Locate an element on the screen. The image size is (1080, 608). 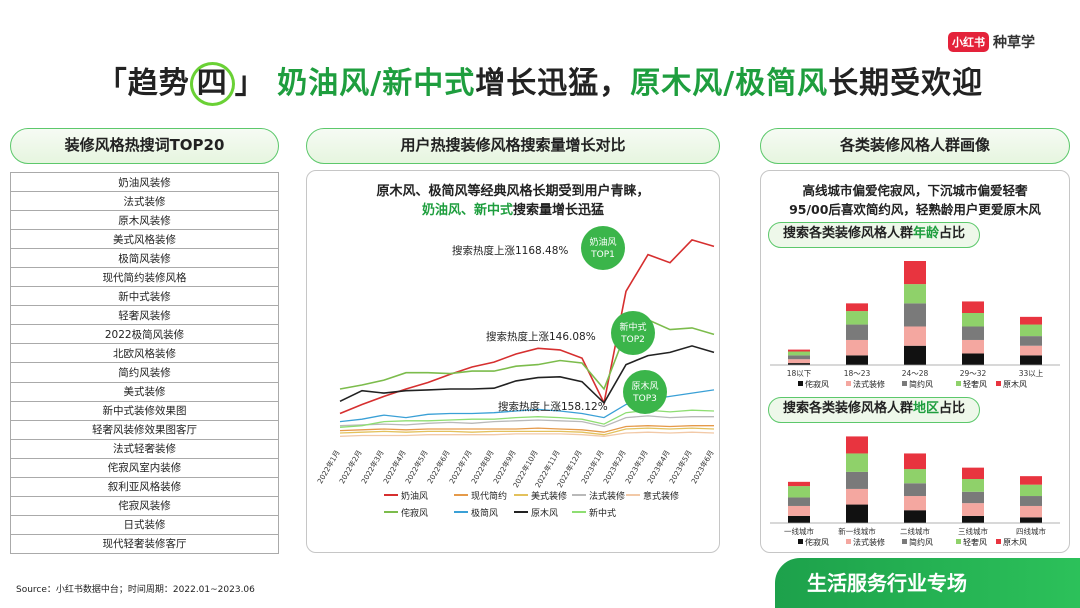
table-row: 奶油风装修 is located at coordinates (144, 182).